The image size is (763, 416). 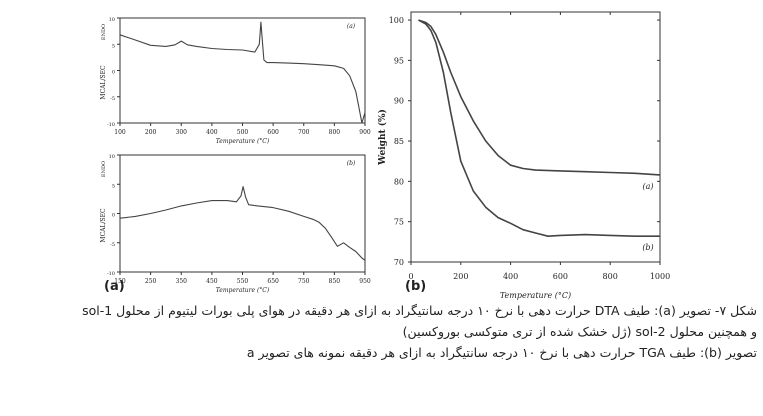 What do you see at coordinates (399, 141) in the screenshot?
I see `y-tick-label: 85` at bounding box center [399, 141].